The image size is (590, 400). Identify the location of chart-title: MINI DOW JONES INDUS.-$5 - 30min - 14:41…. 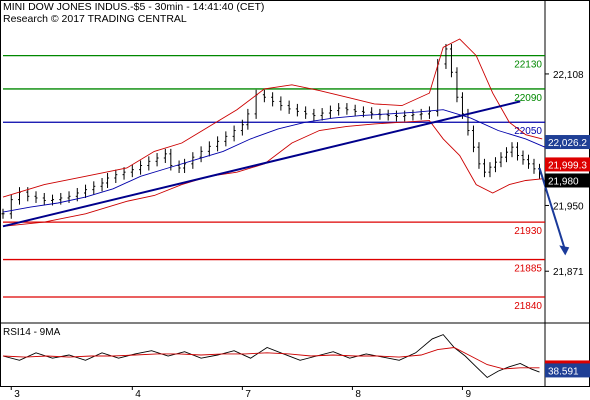
(134, 7).